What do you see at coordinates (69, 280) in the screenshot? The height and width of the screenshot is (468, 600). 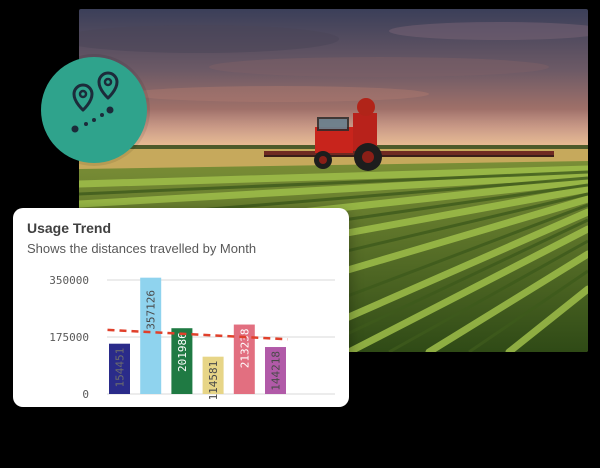 I see `y-tick-label: 350000` at bounding box center [69, 280].